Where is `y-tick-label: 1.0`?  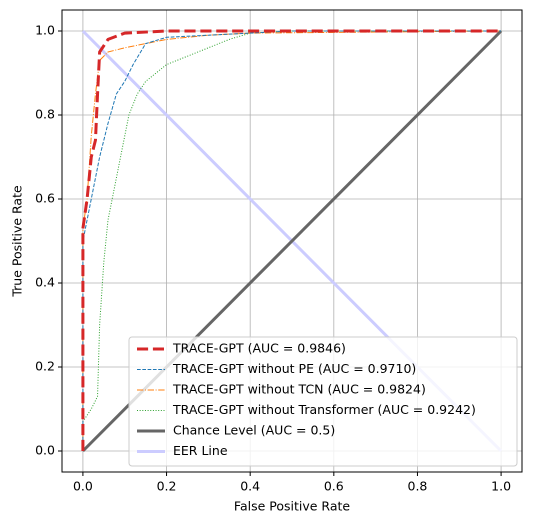
y-tick-label: 1.0 is located at coordinates (45, 30).